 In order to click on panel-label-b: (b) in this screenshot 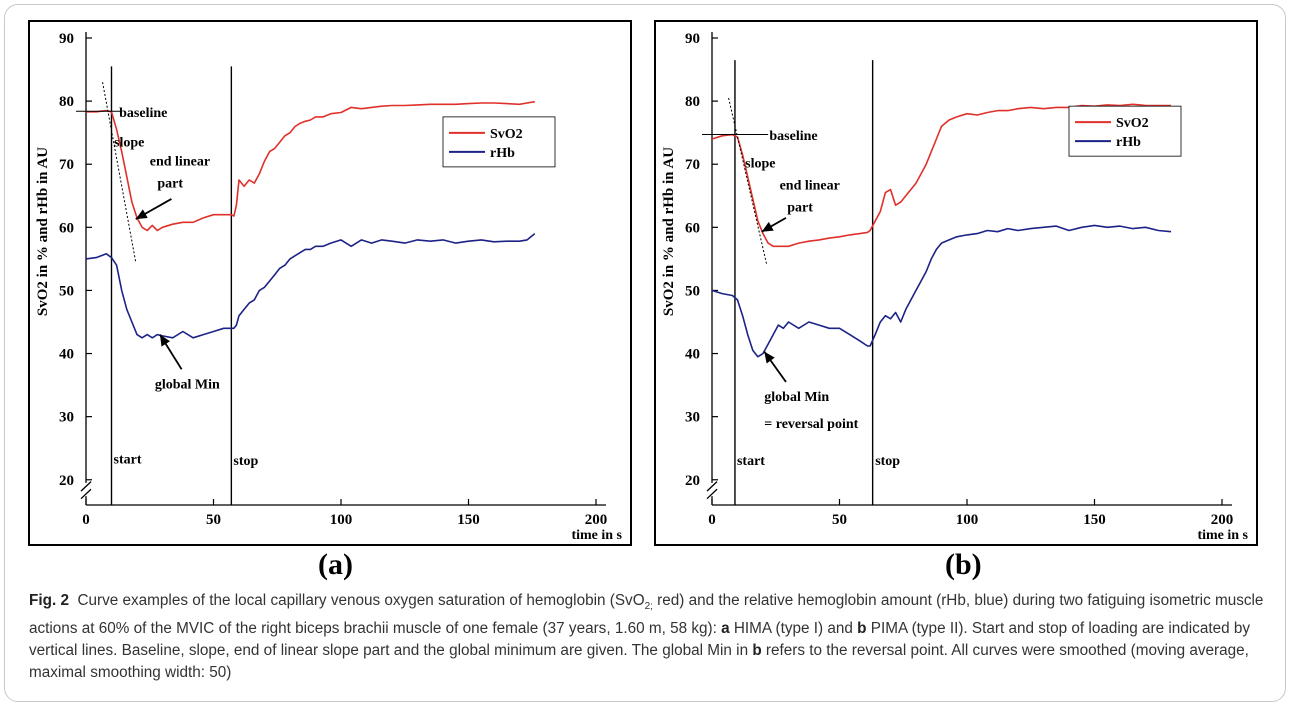, I will do `click(963, 564)`.